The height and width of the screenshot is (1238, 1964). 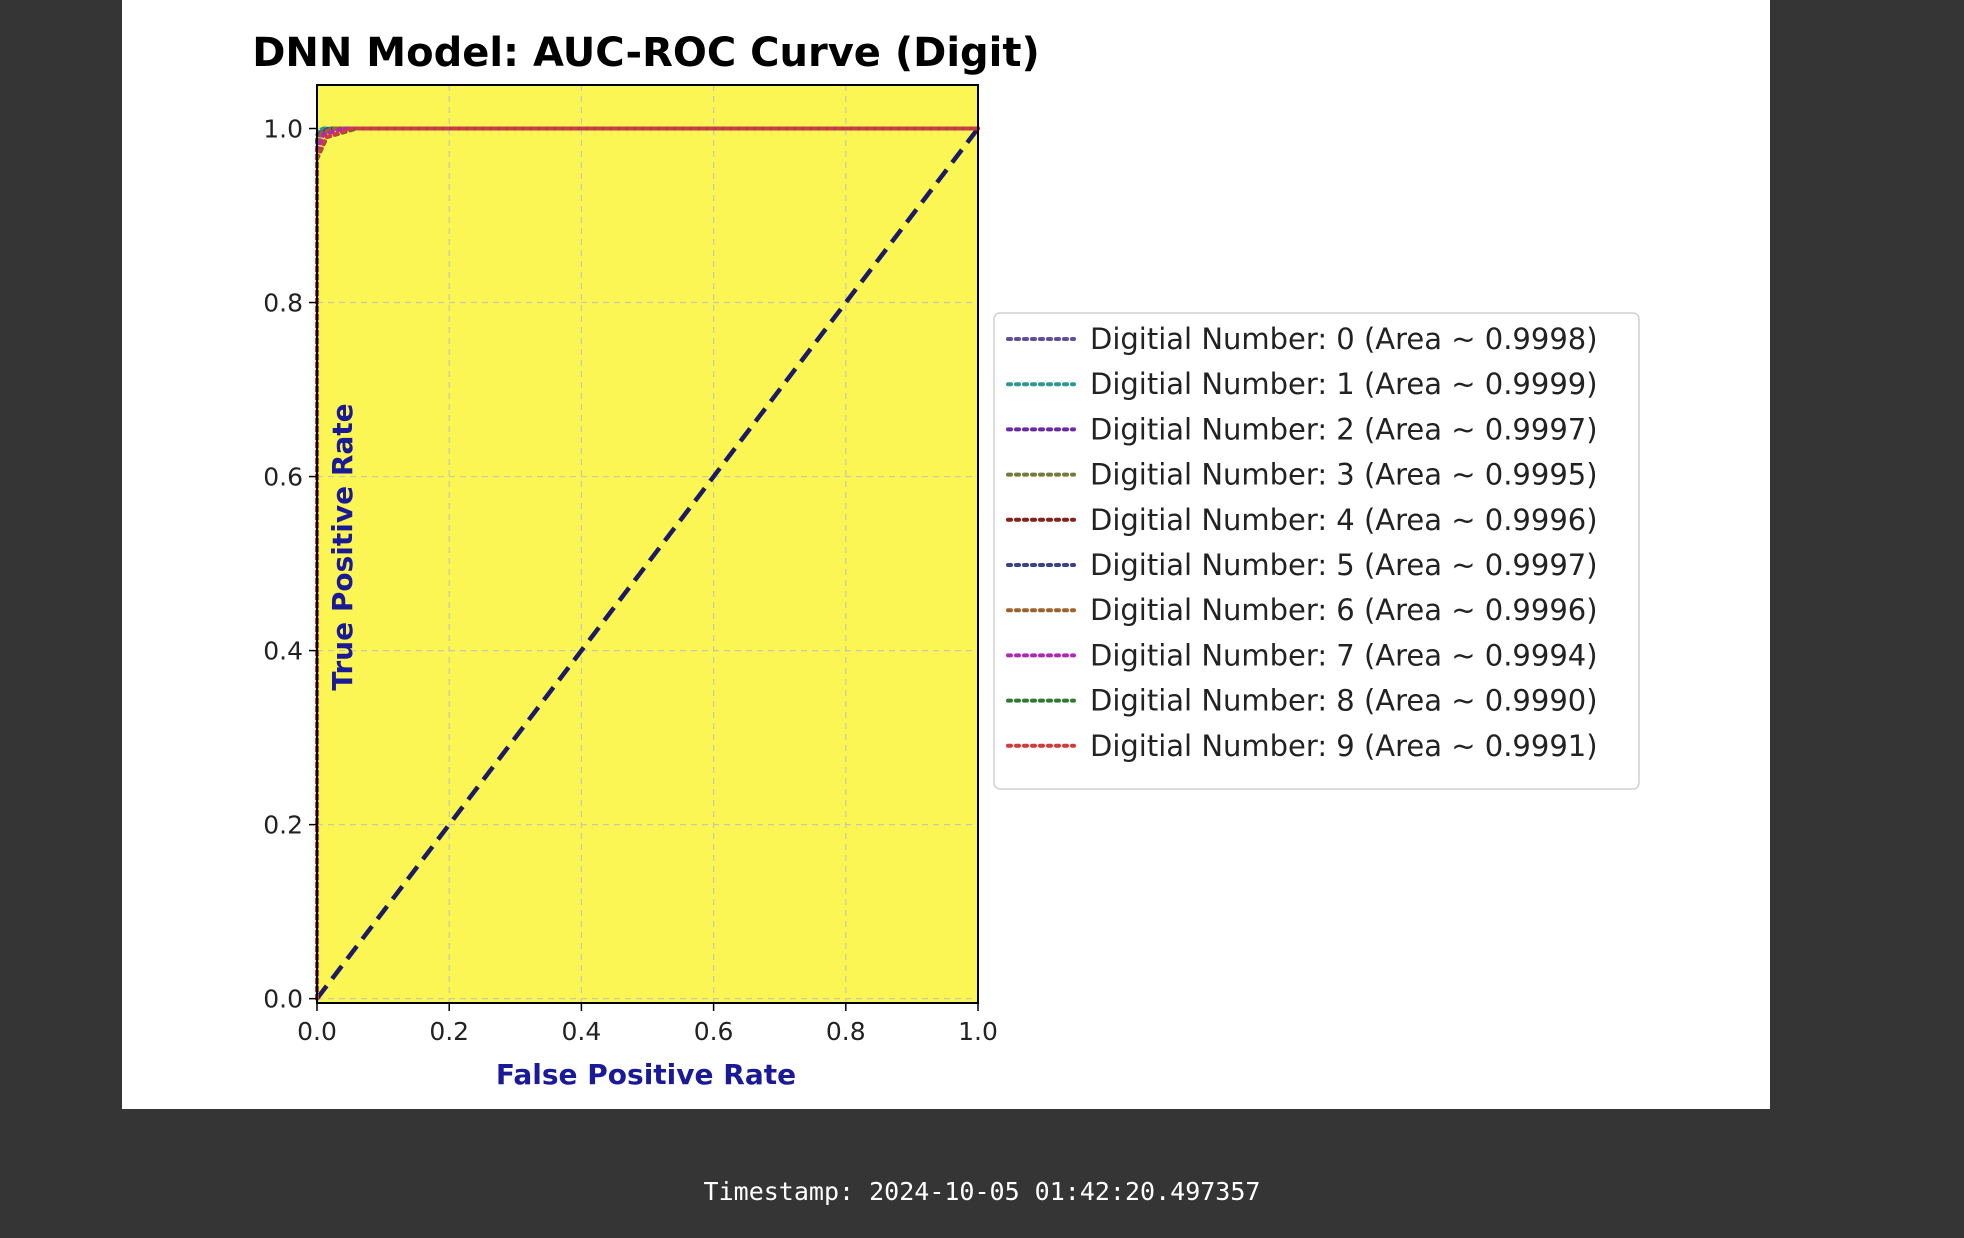 I want to click on legend-label-digit-8: Digitial Number: 8 (Area ~ 0.9990), so click(x=1344, y=701).